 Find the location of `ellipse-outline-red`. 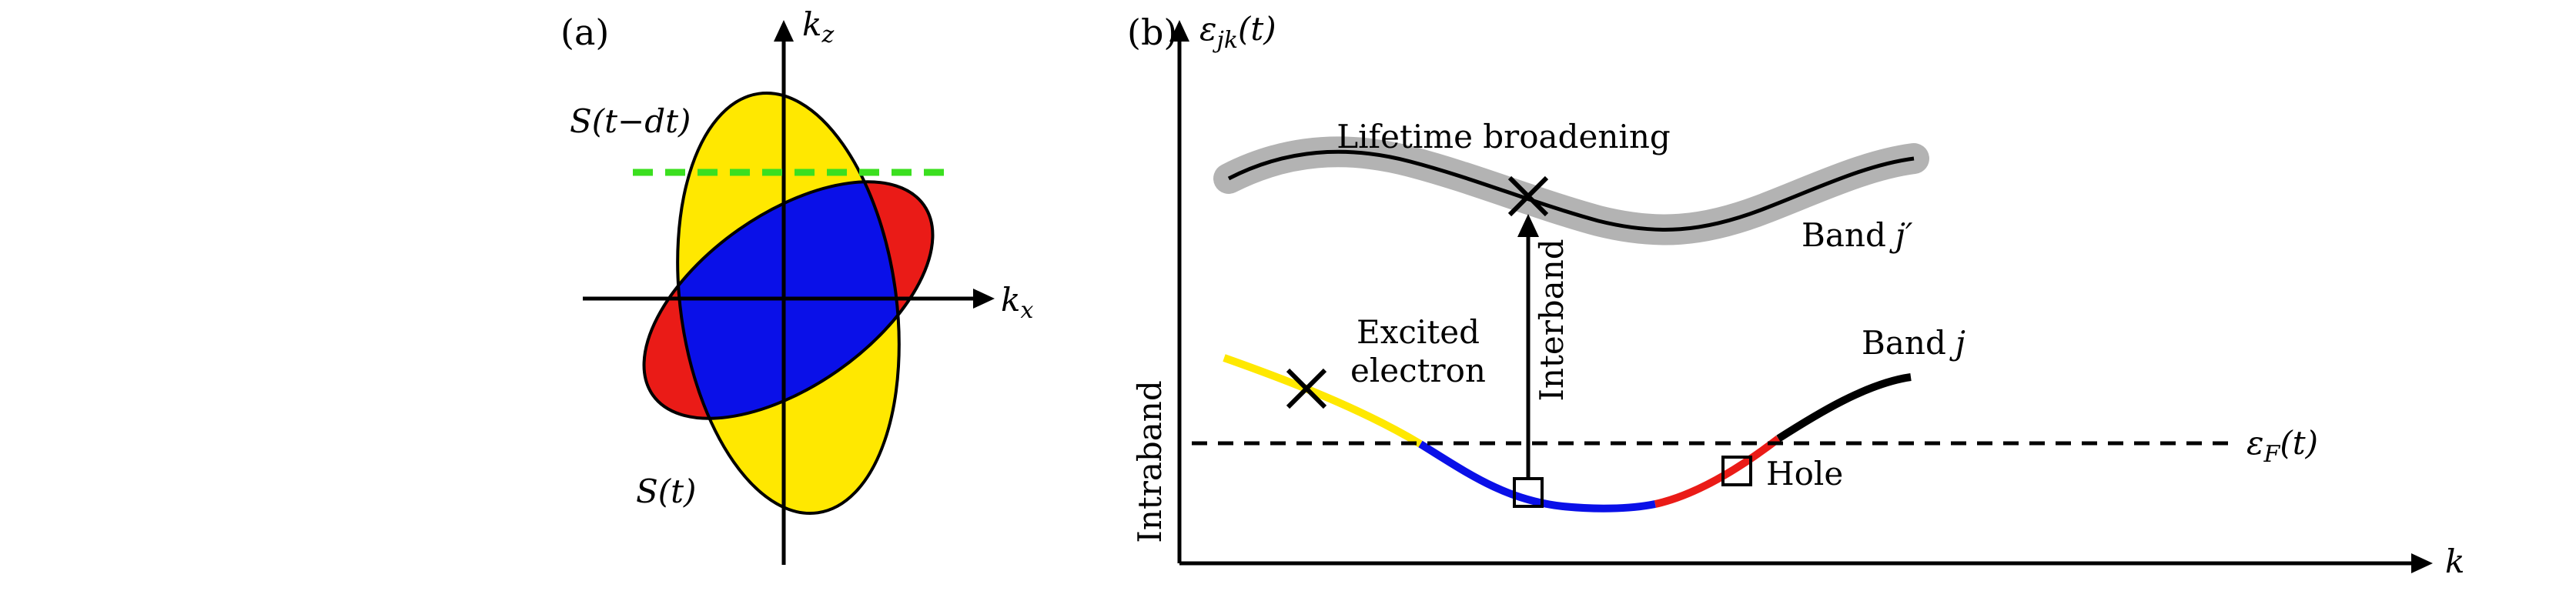

ellipse-outline-red is located at coordinates (788, 300).